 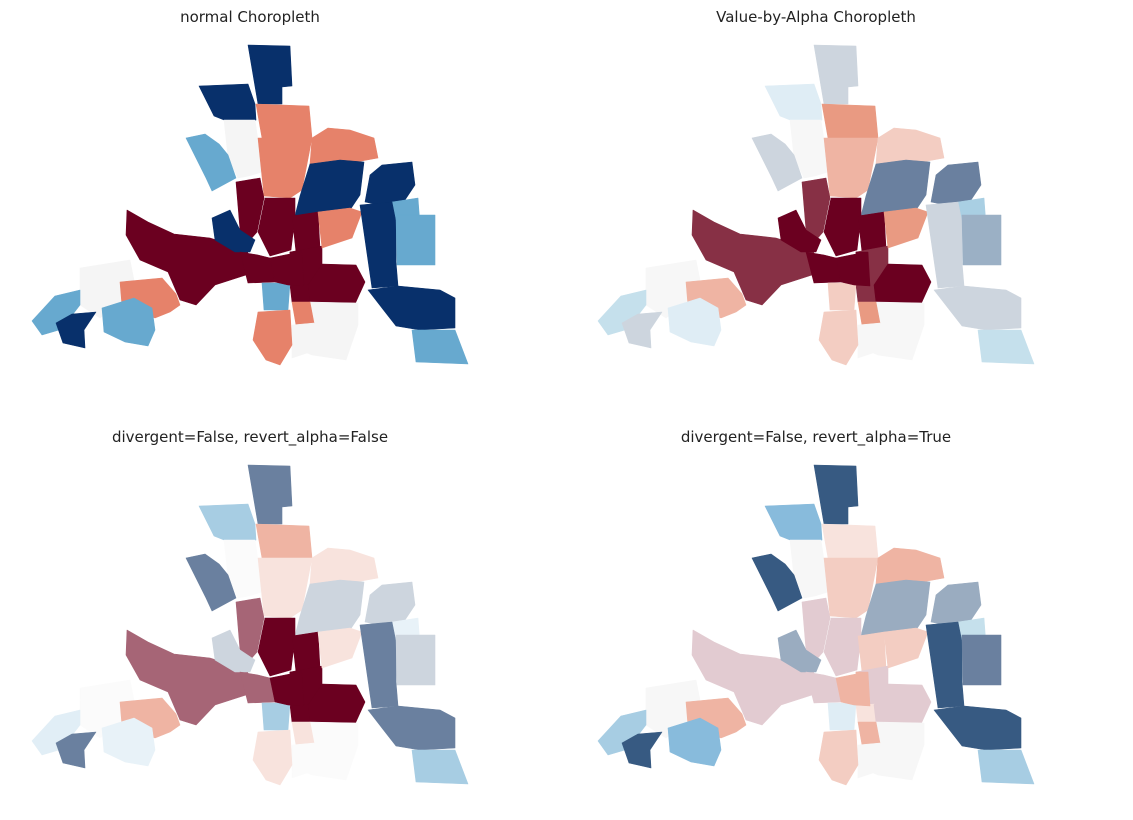 I want to click on panel-title: Value-by-Alpha Choropleth, so click(x=816, y=17).